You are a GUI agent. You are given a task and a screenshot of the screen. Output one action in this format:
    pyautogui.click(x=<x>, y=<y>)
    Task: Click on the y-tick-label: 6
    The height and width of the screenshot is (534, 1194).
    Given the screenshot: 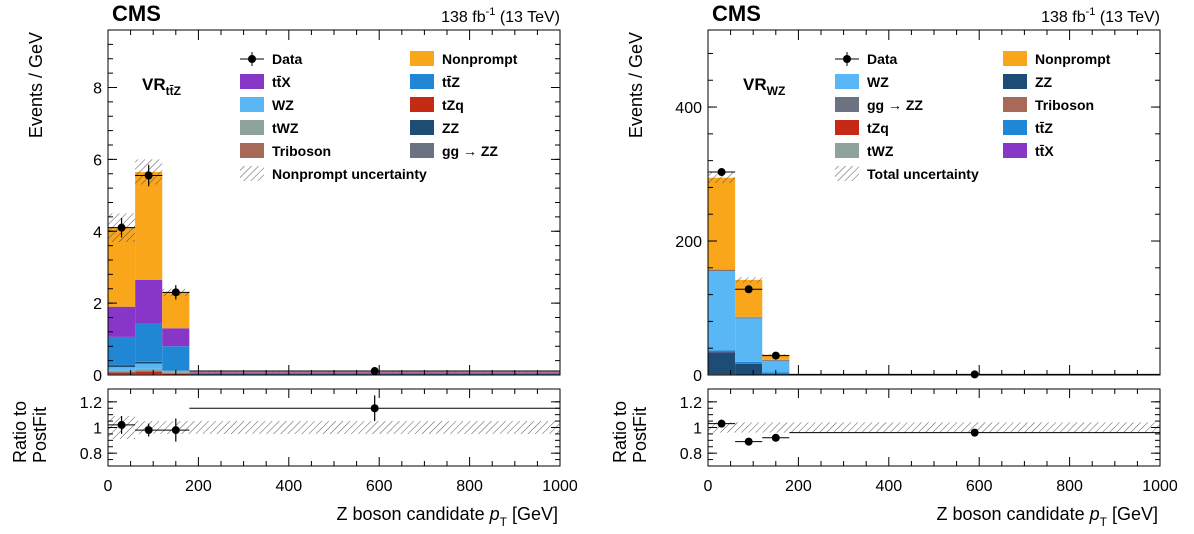 What is the action you would take?
    pyautogui.click(x=97, y=160)
    